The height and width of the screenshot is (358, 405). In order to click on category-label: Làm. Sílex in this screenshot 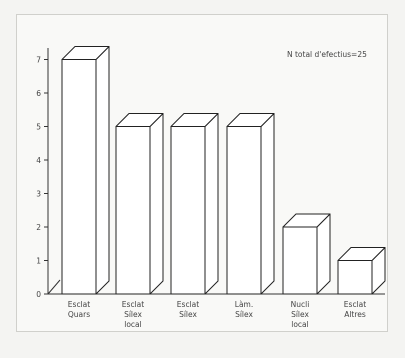, I will do `click(244, 309)`.